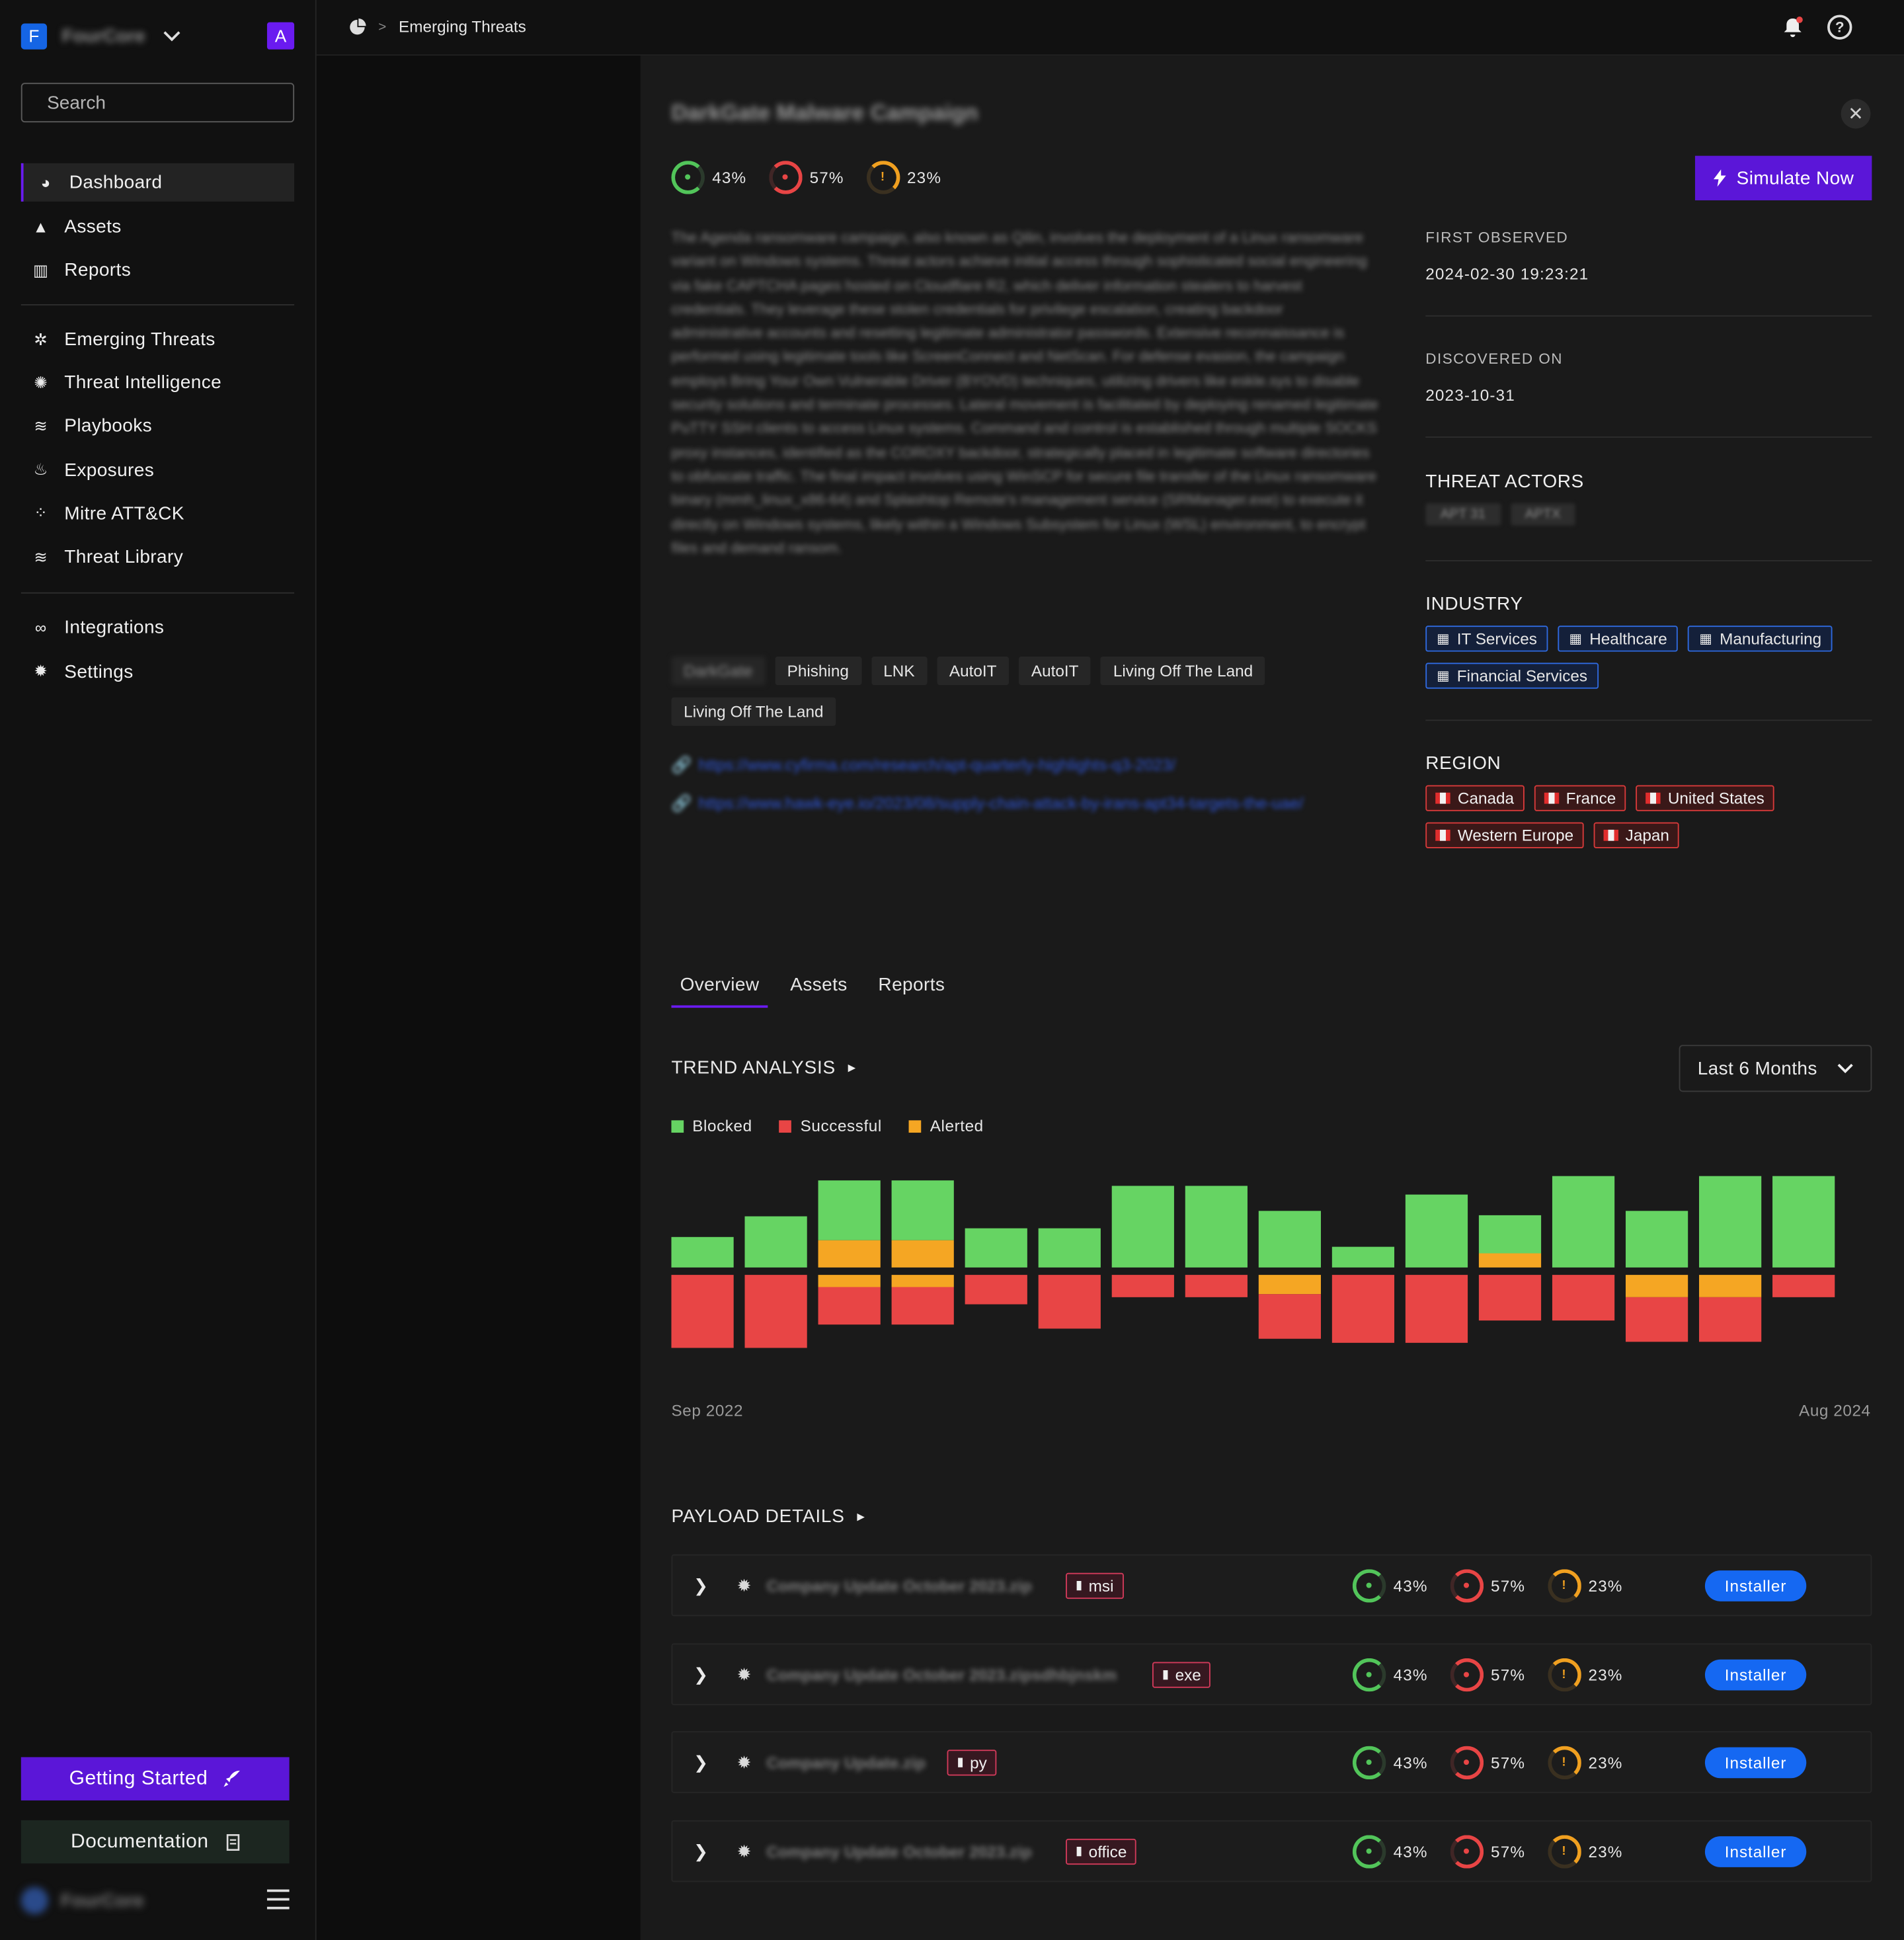 This screenshot has width=1904, height=1940. What do you see at coordinates (1648, 256) in the screenshot?
I see `first-observed: FIRST OBSERVED 2024-02-30 19:23:21` at bounding box center [1648, 256].